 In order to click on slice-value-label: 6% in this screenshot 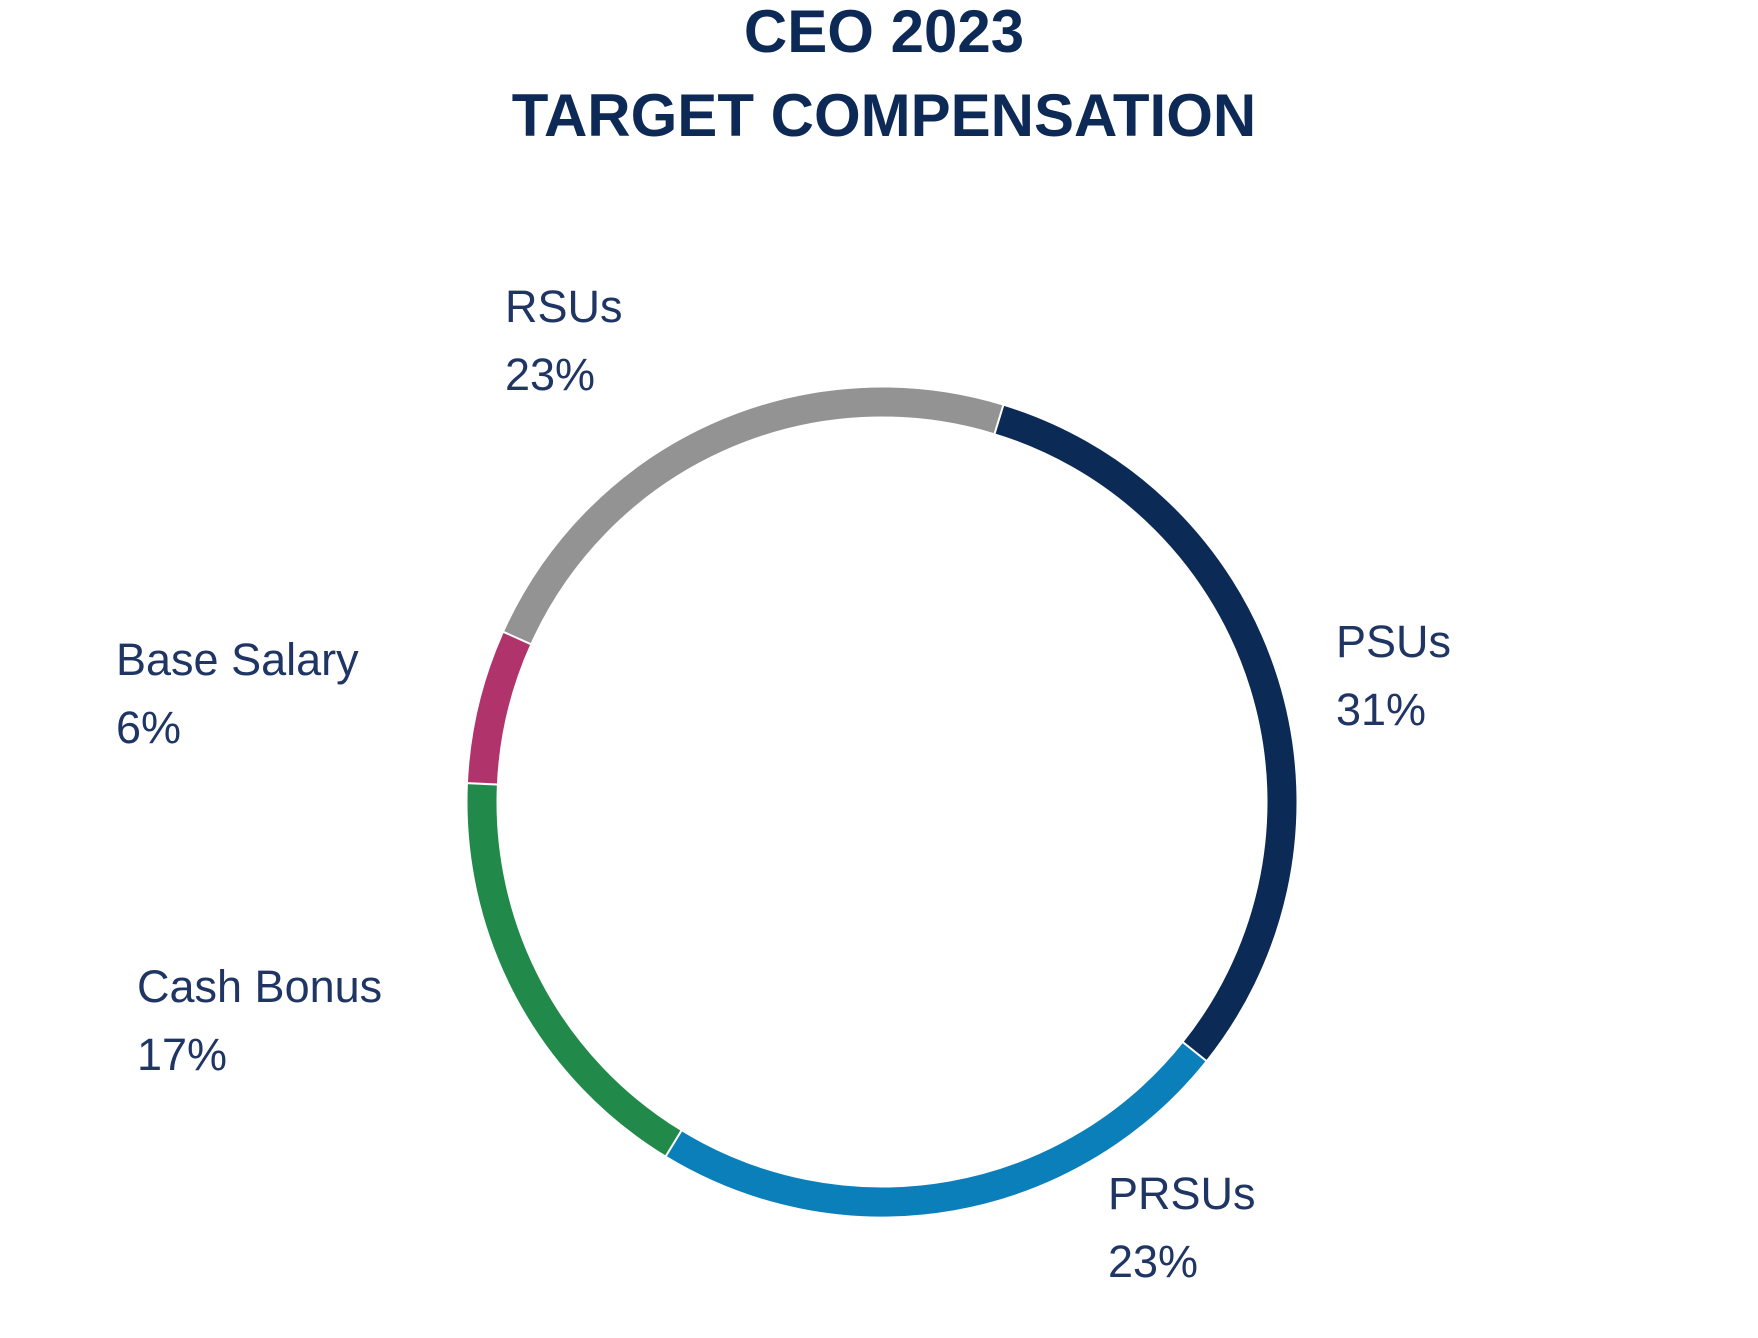, I will do `click(148, 727)`.